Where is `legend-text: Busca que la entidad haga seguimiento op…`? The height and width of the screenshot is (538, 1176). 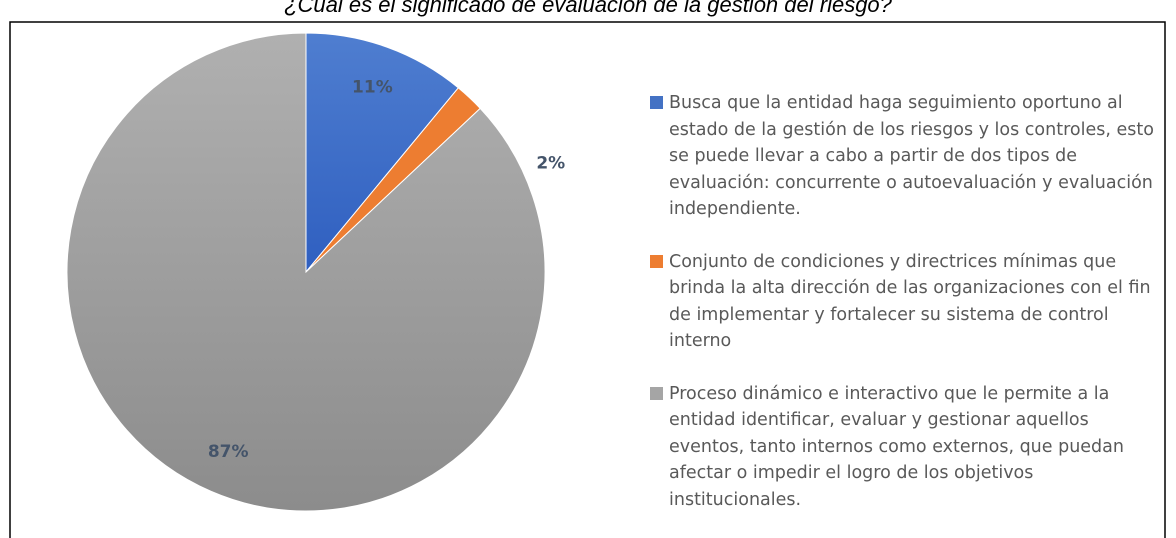 legend-text: Busca que la entidad haga seguimiento op… is located at coordinates (911, 156).